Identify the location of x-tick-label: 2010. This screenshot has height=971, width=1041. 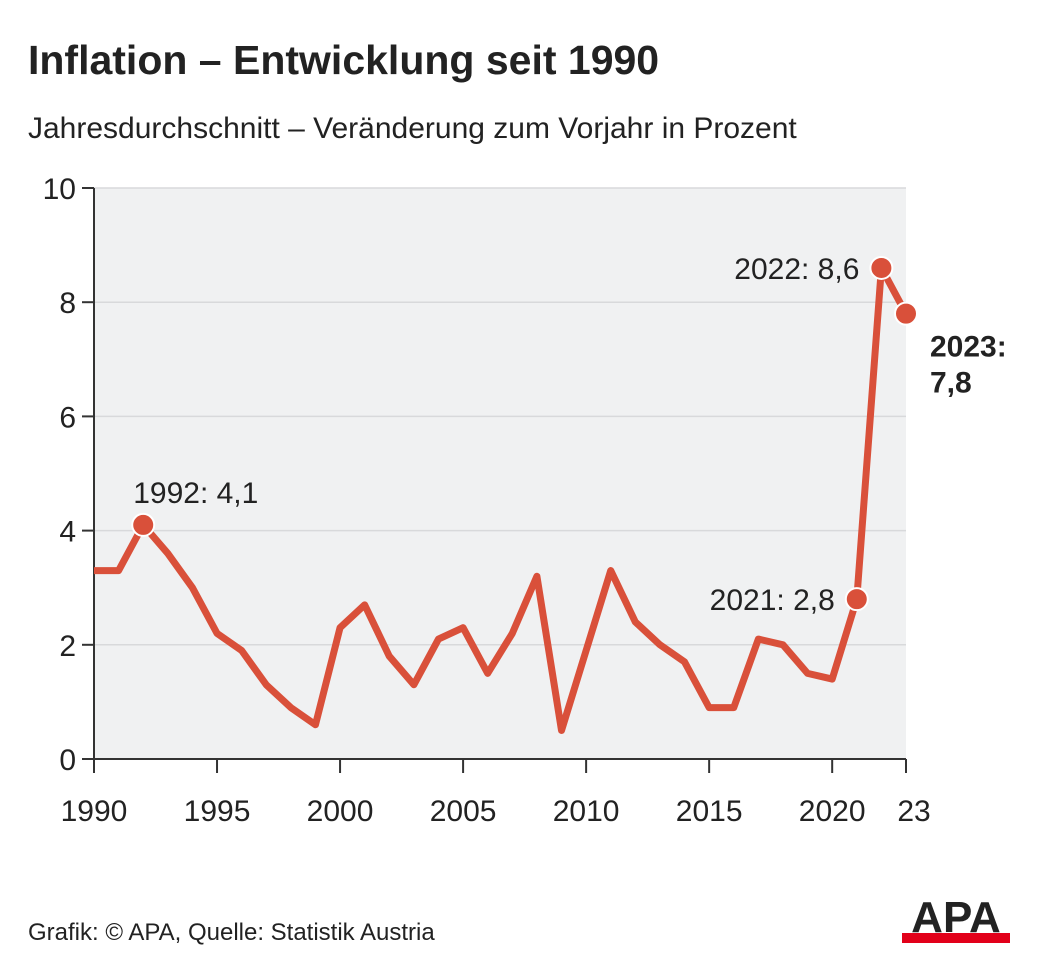
(586, 811).